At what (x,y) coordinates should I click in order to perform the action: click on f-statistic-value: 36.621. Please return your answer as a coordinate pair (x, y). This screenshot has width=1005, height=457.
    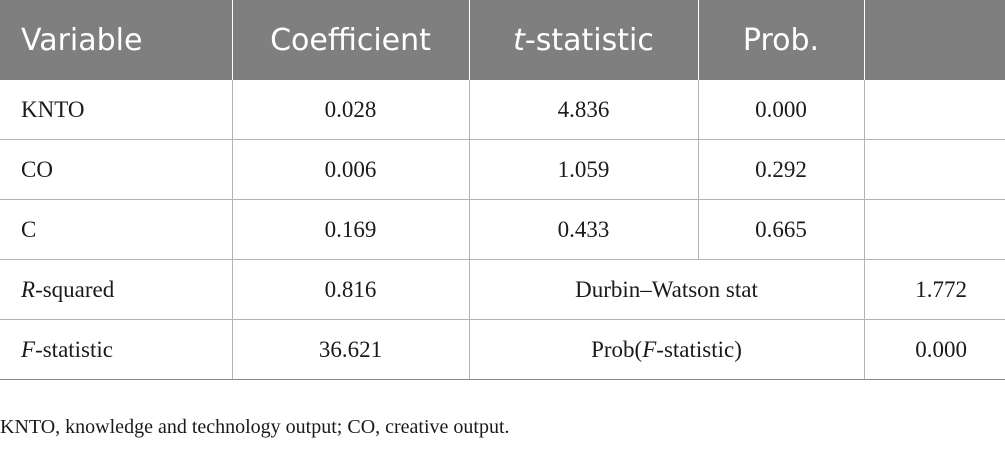
    Looking at the image, I should click on (351, 349).